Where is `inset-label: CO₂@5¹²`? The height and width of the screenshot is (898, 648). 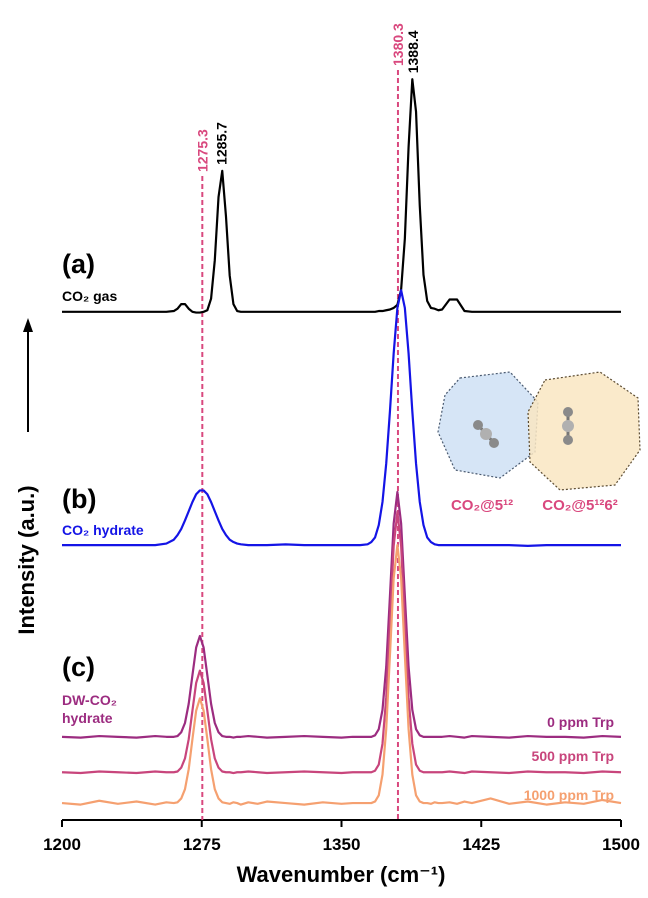
inset-label: CO₂@5¹² is located at coordinates (482, 505).